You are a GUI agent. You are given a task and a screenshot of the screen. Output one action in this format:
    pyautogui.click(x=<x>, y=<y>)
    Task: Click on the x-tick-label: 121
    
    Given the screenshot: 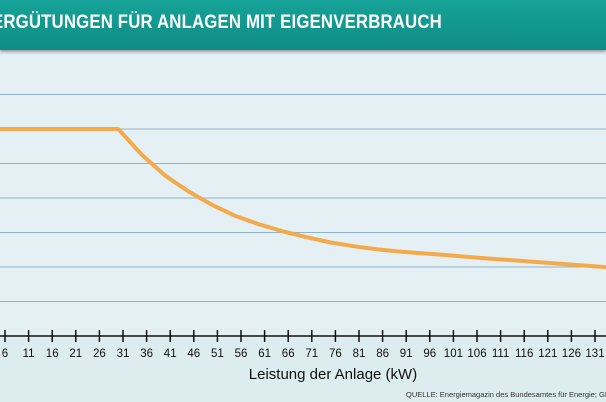 What is the action you would take?
    pyautogui.click(x=547, y=354)
    